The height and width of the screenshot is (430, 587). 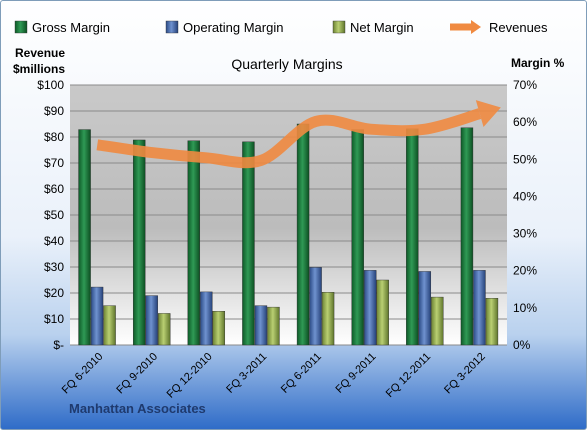 What do you see at coordinates (476, 27) in the screenshot?
I see `legend-revenues-arrow` at bounding box center [476, 27].